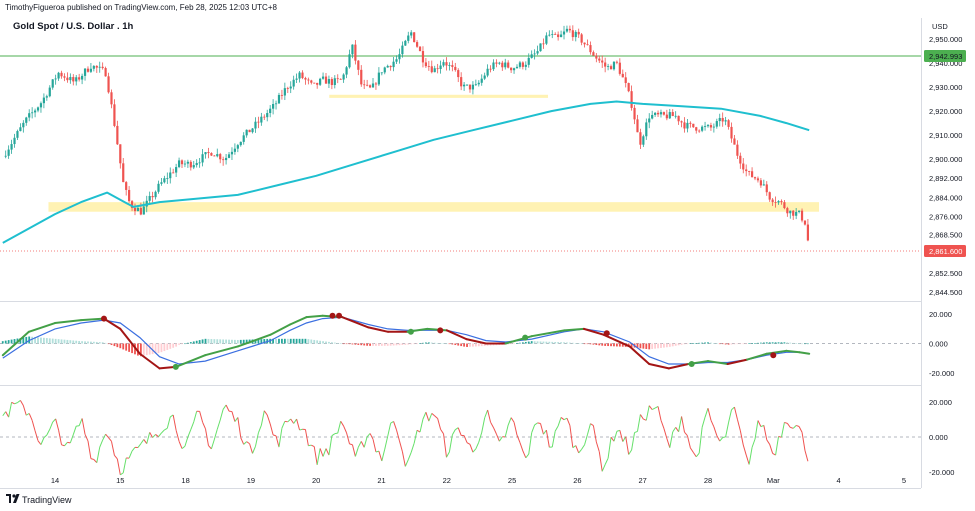 Image resolution: width=975 pixels, height=511 pixels. I want to click on currency-label: USD, so click(940, 26).